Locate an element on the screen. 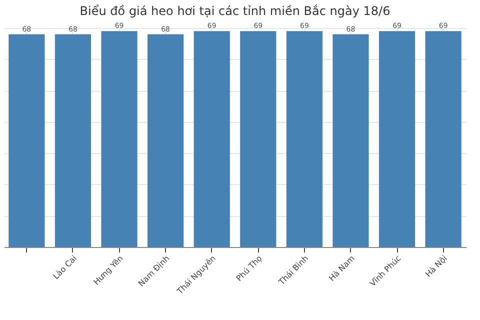  x-tick-label: Lào Cai is located at coordinates (65, 268).